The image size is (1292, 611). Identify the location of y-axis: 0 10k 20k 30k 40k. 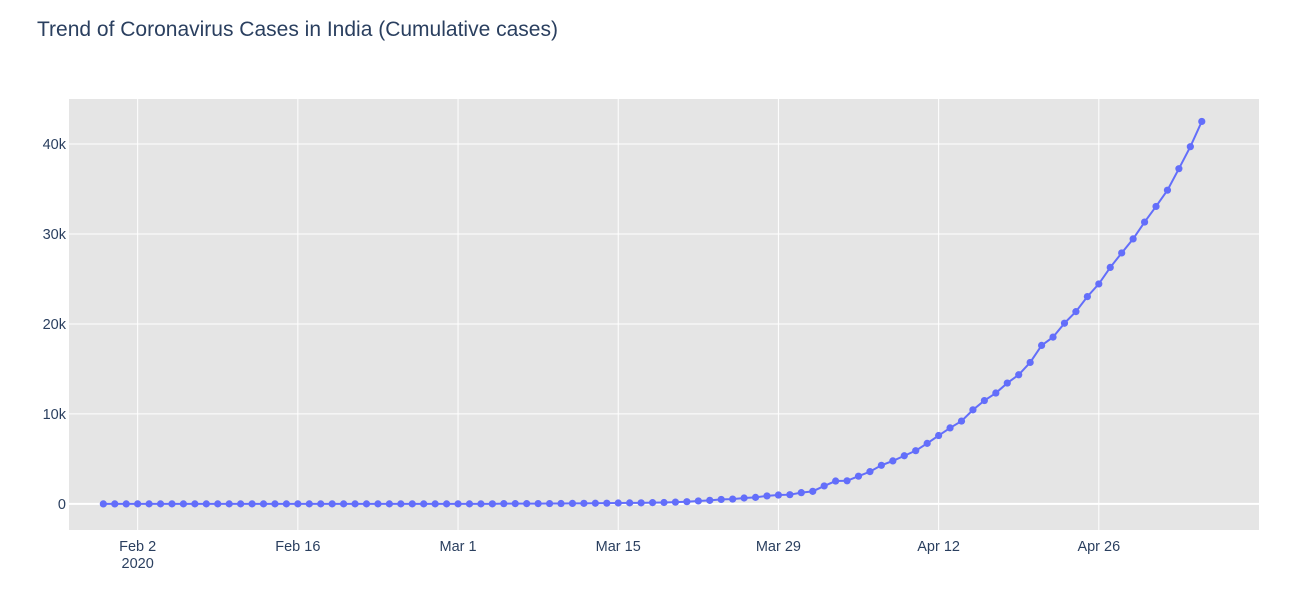
(55, 325).